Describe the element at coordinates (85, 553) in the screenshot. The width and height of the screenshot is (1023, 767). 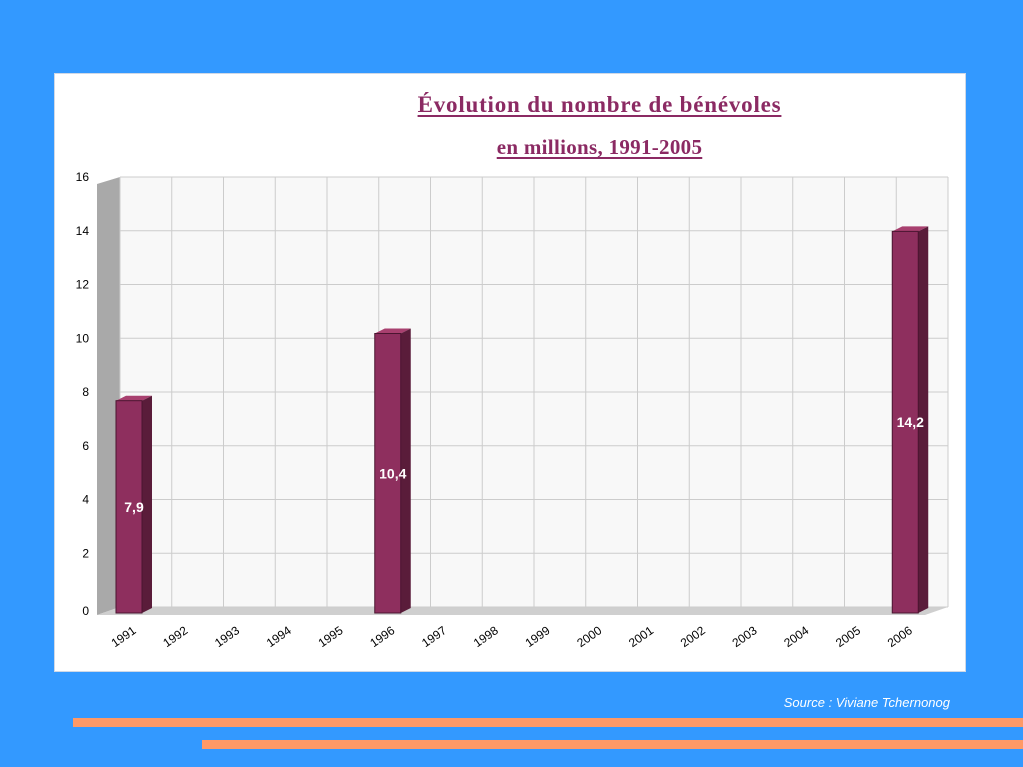
I see `y-tick-label: 2` at that location.